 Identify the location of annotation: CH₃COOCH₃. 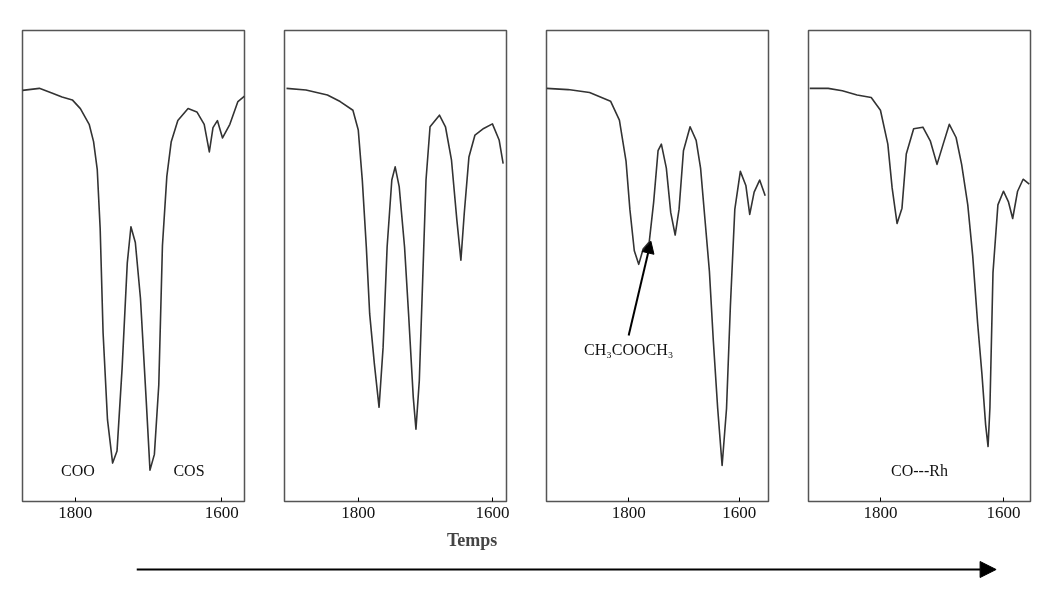
(628, 350).